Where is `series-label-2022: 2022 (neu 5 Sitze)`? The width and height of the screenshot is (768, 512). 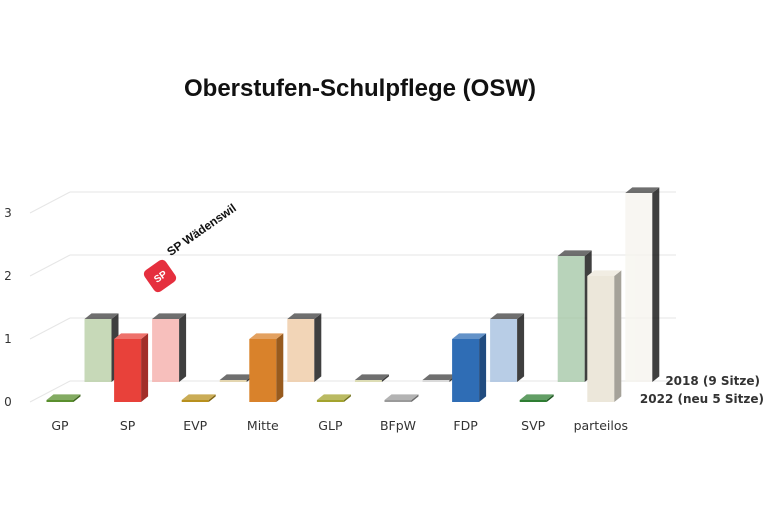 series-label-2022: 2022 (neu 5 Sitze) is located at coordinates (702, 399).